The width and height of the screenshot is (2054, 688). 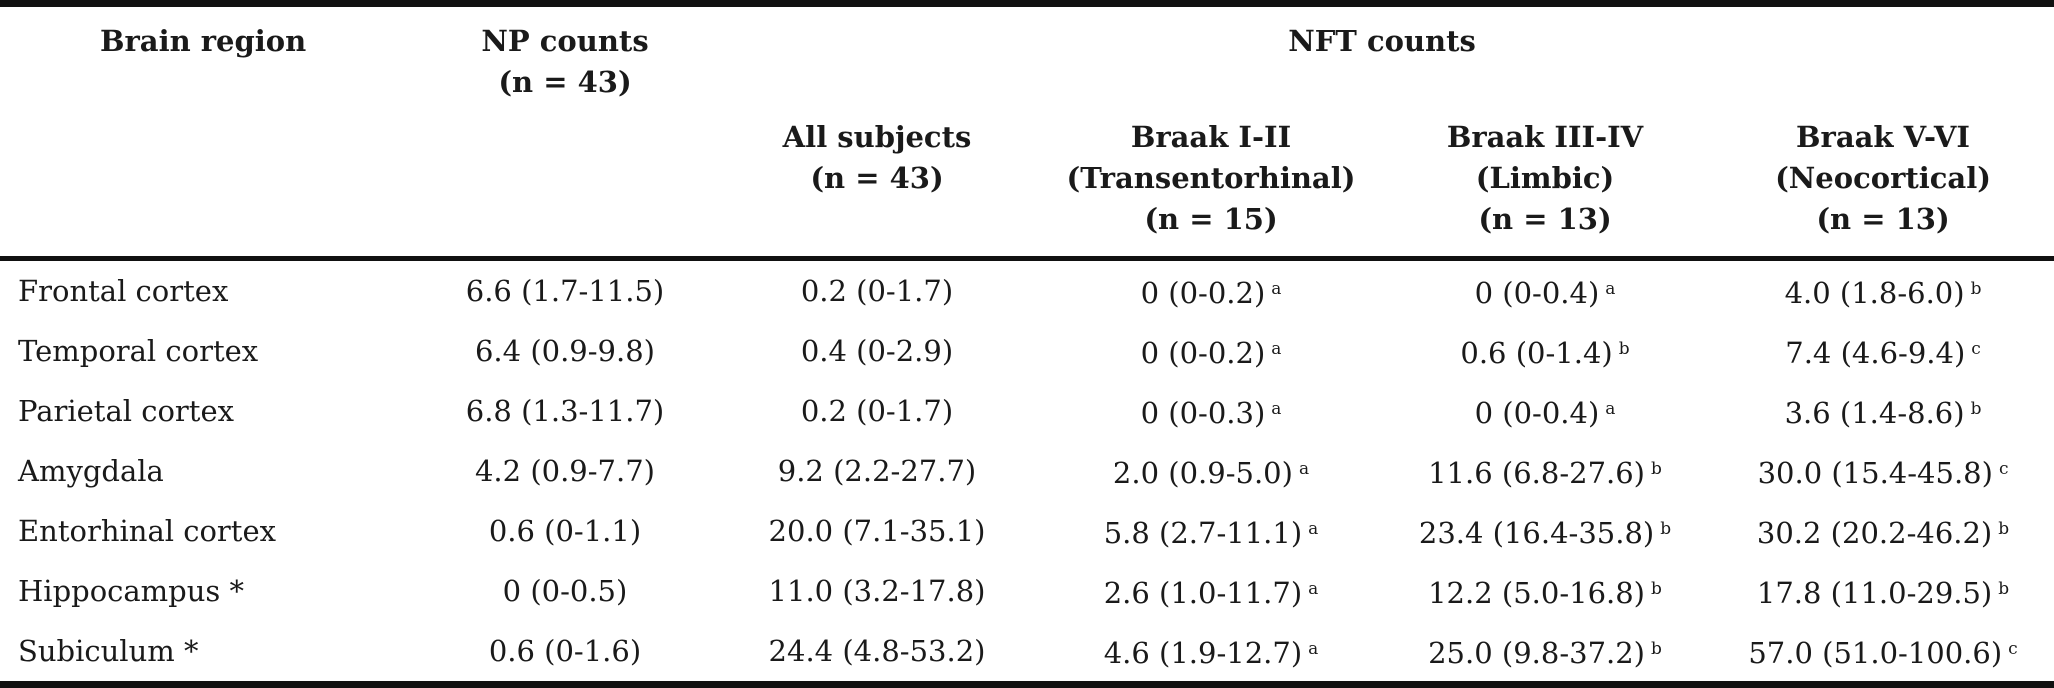 What do you see at coordinates (1203, 533) in the screenshot?
I see `cell-value: 5.8 (2.7-11.1)` at bounding box center [1203, 533].